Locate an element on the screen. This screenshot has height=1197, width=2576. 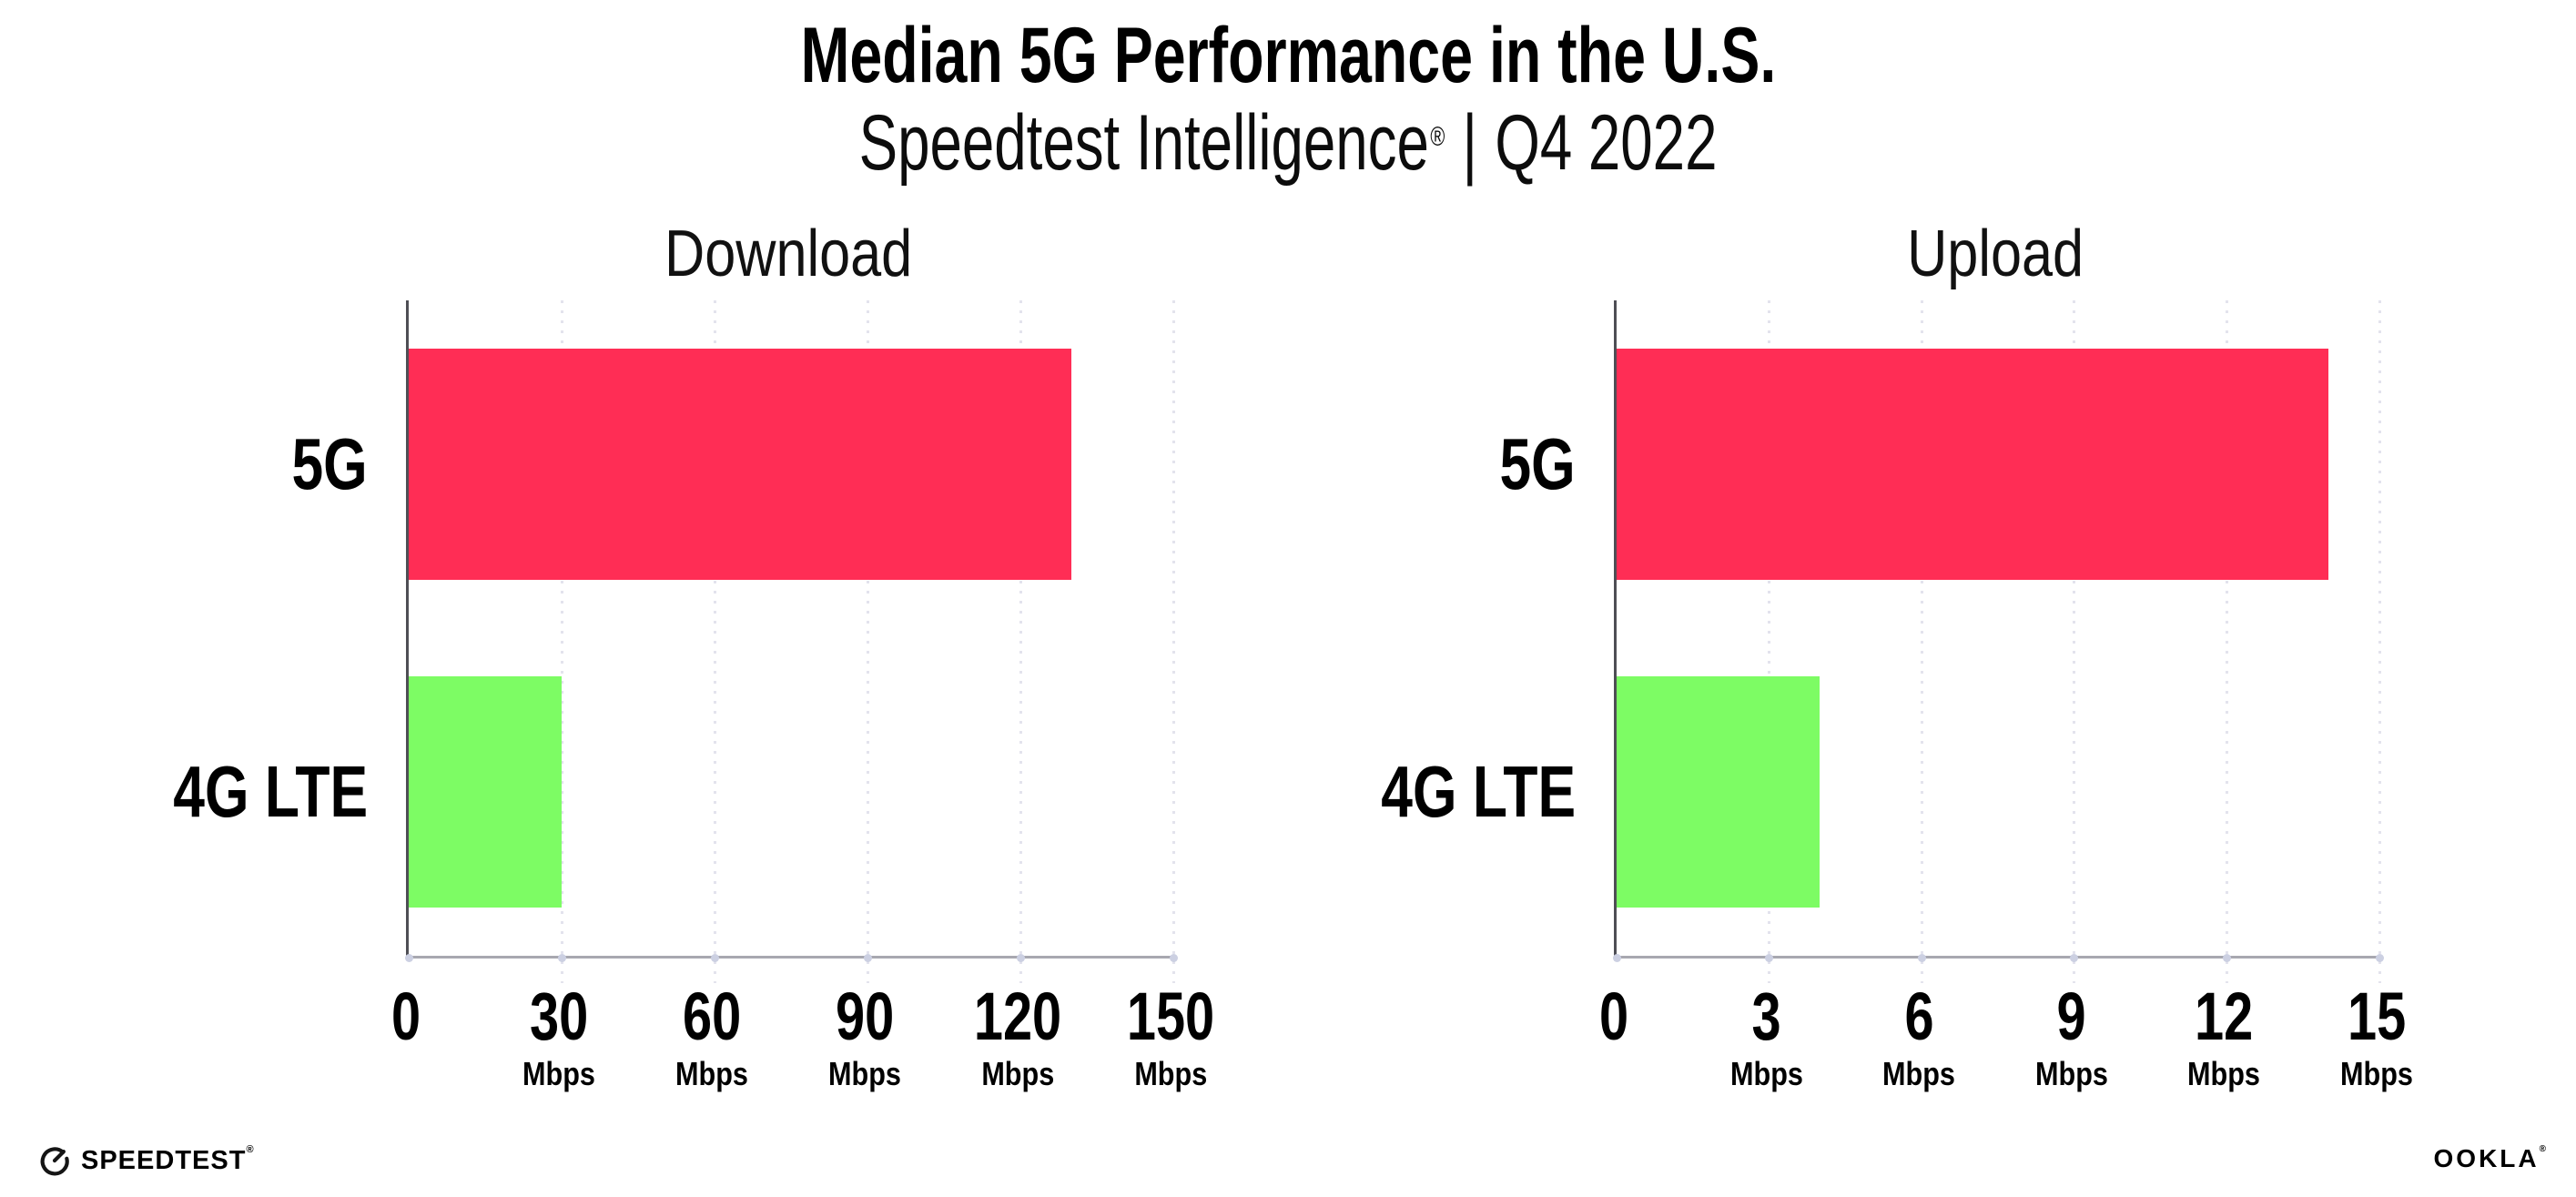
x-tick-unit-30: Mbps is located at coordinates (558, 1073).